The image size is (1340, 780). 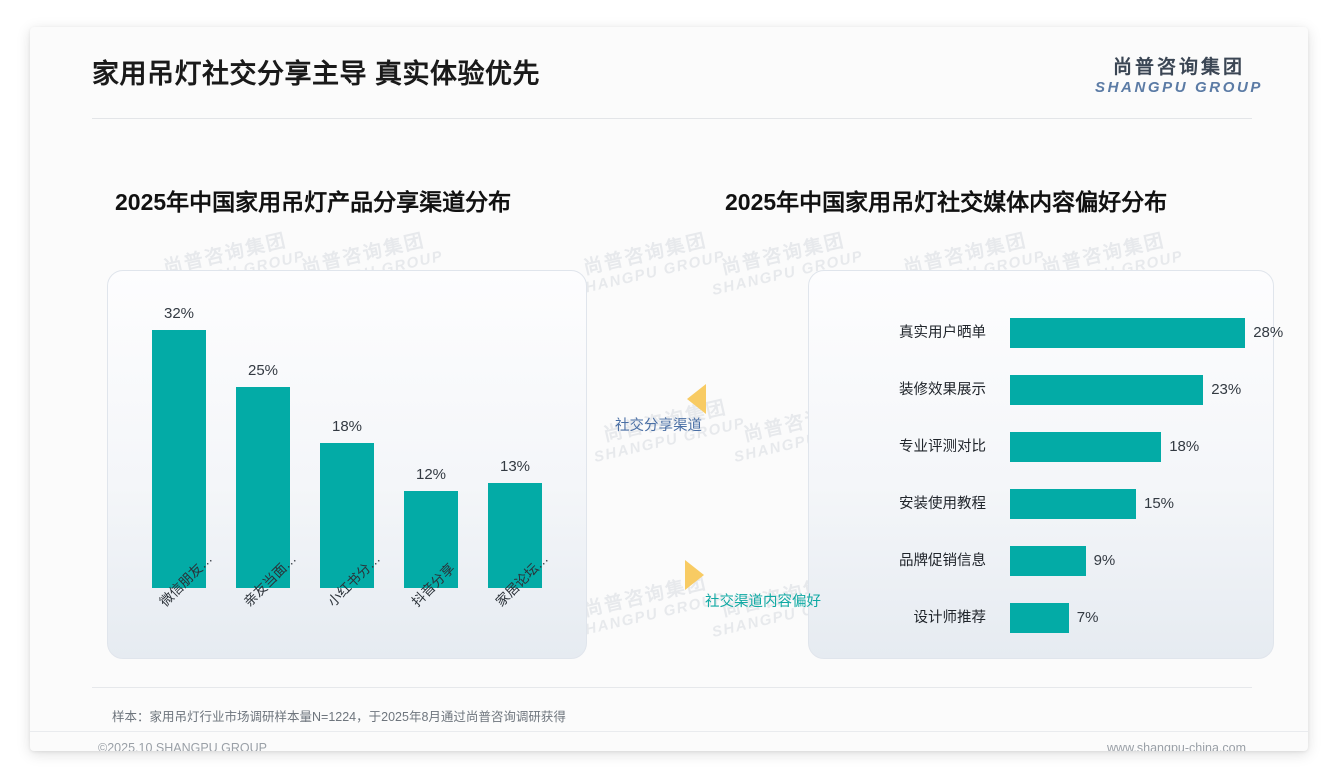 What do you see at coordinates (942, 504) in the screenshot?
I see `bar-category-label: 安装使用教程` at bounding box center [942, 504].